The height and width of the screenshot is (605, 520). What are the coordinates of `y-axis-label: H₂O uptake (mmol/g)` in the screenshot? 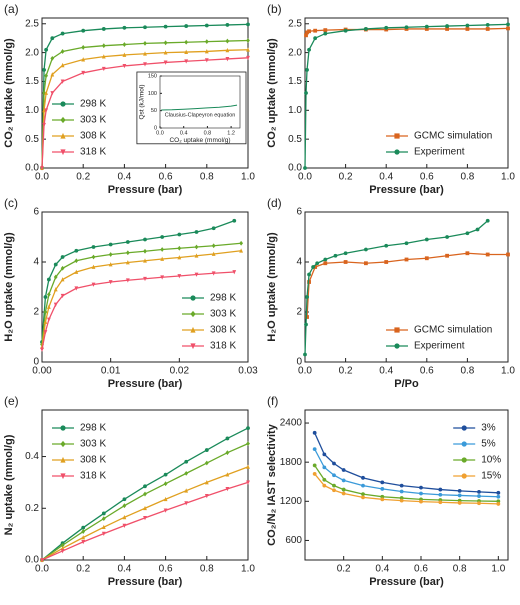 It's located at (9, 287).